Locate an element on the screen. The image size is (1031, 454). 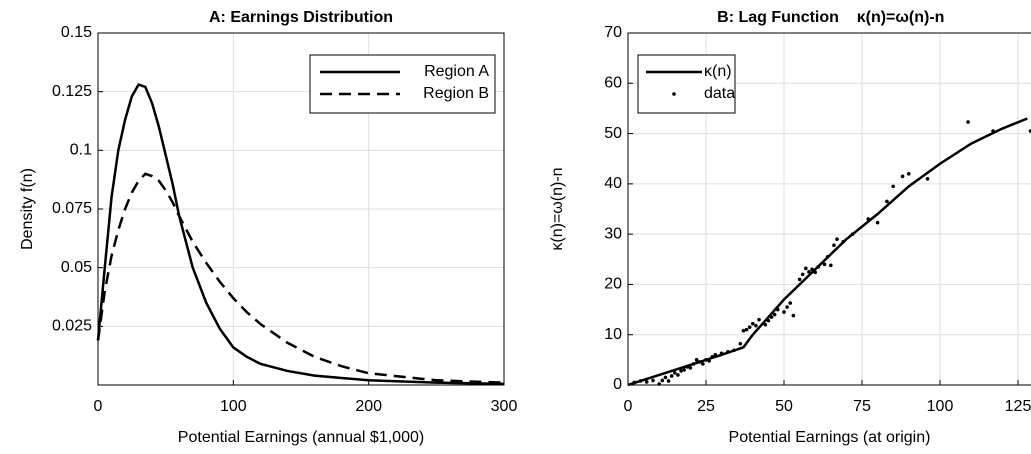
x-axis-label: Potential Earnings (at origin) is located at coordinates (830, 437).